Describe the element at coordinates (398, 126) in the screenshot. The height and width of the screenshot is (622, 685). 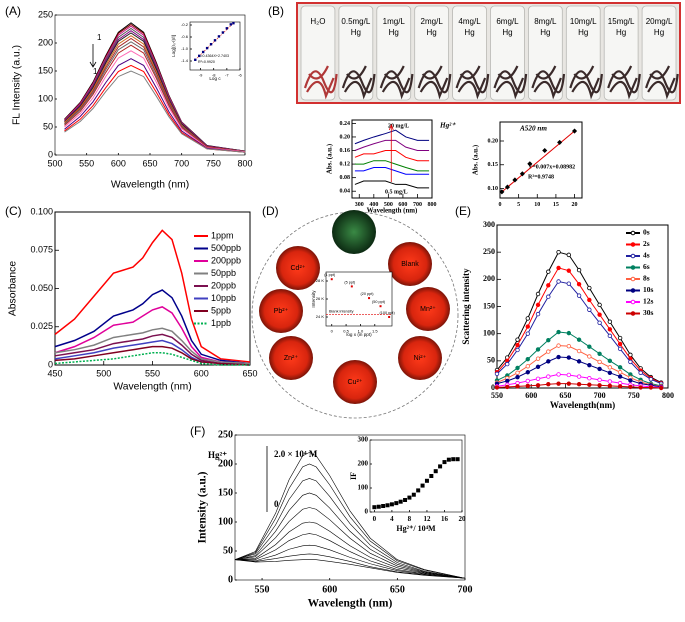
I see `annotation: 20 mg/L` at that location.